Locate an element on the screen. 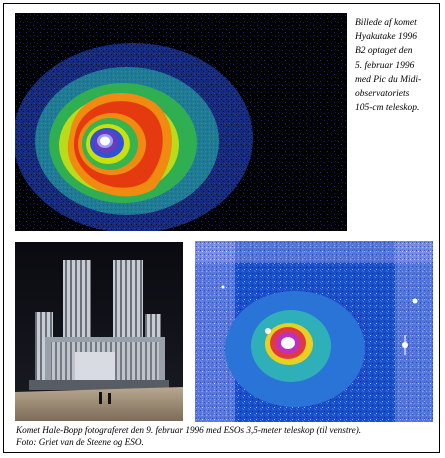  caption-line: Hyakutake 1996 is located at coordinates (386, 37).